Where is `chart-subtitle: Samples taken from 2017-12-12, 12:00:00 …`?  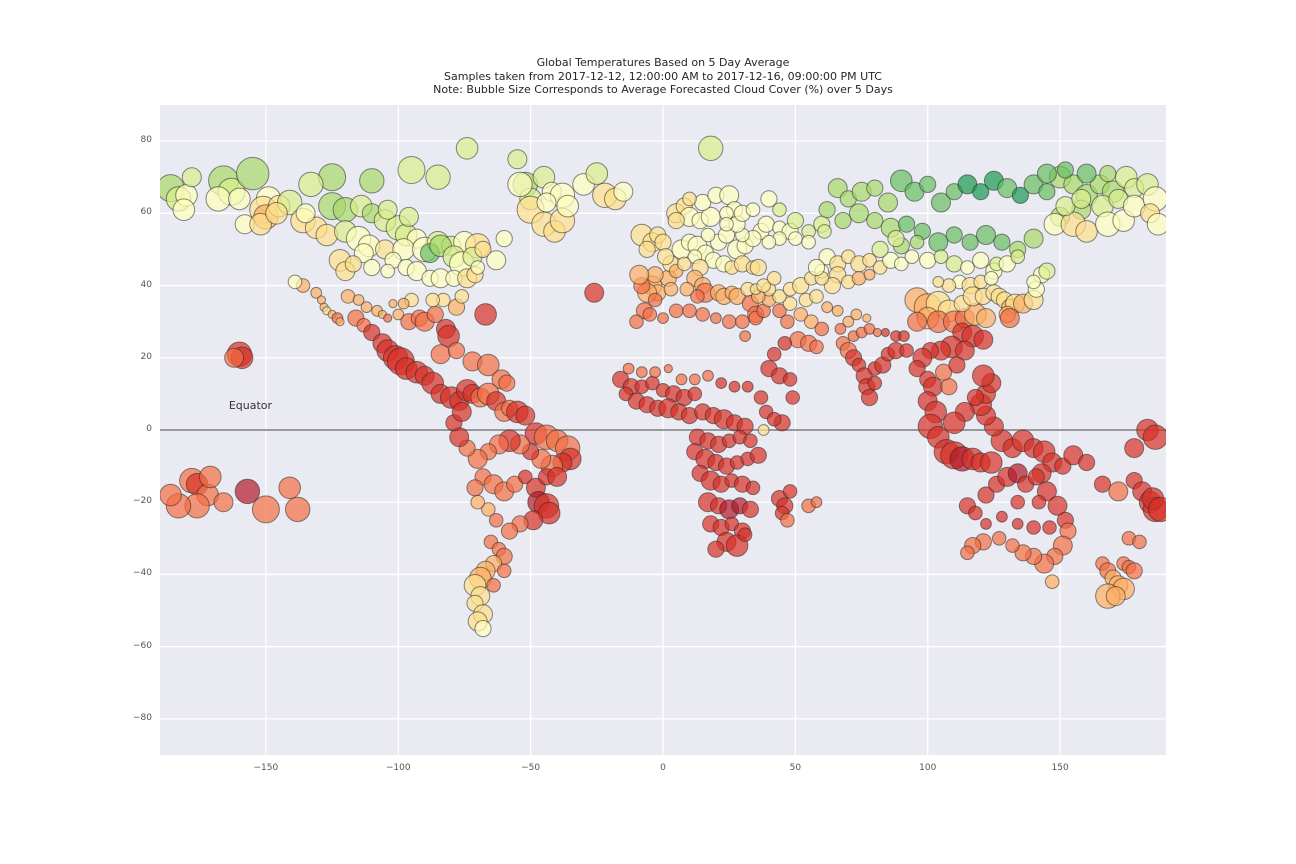
chart-subtitle: Samples taken from 2017-12-12, 12:00:00 … is located at coordinates (663, 76).